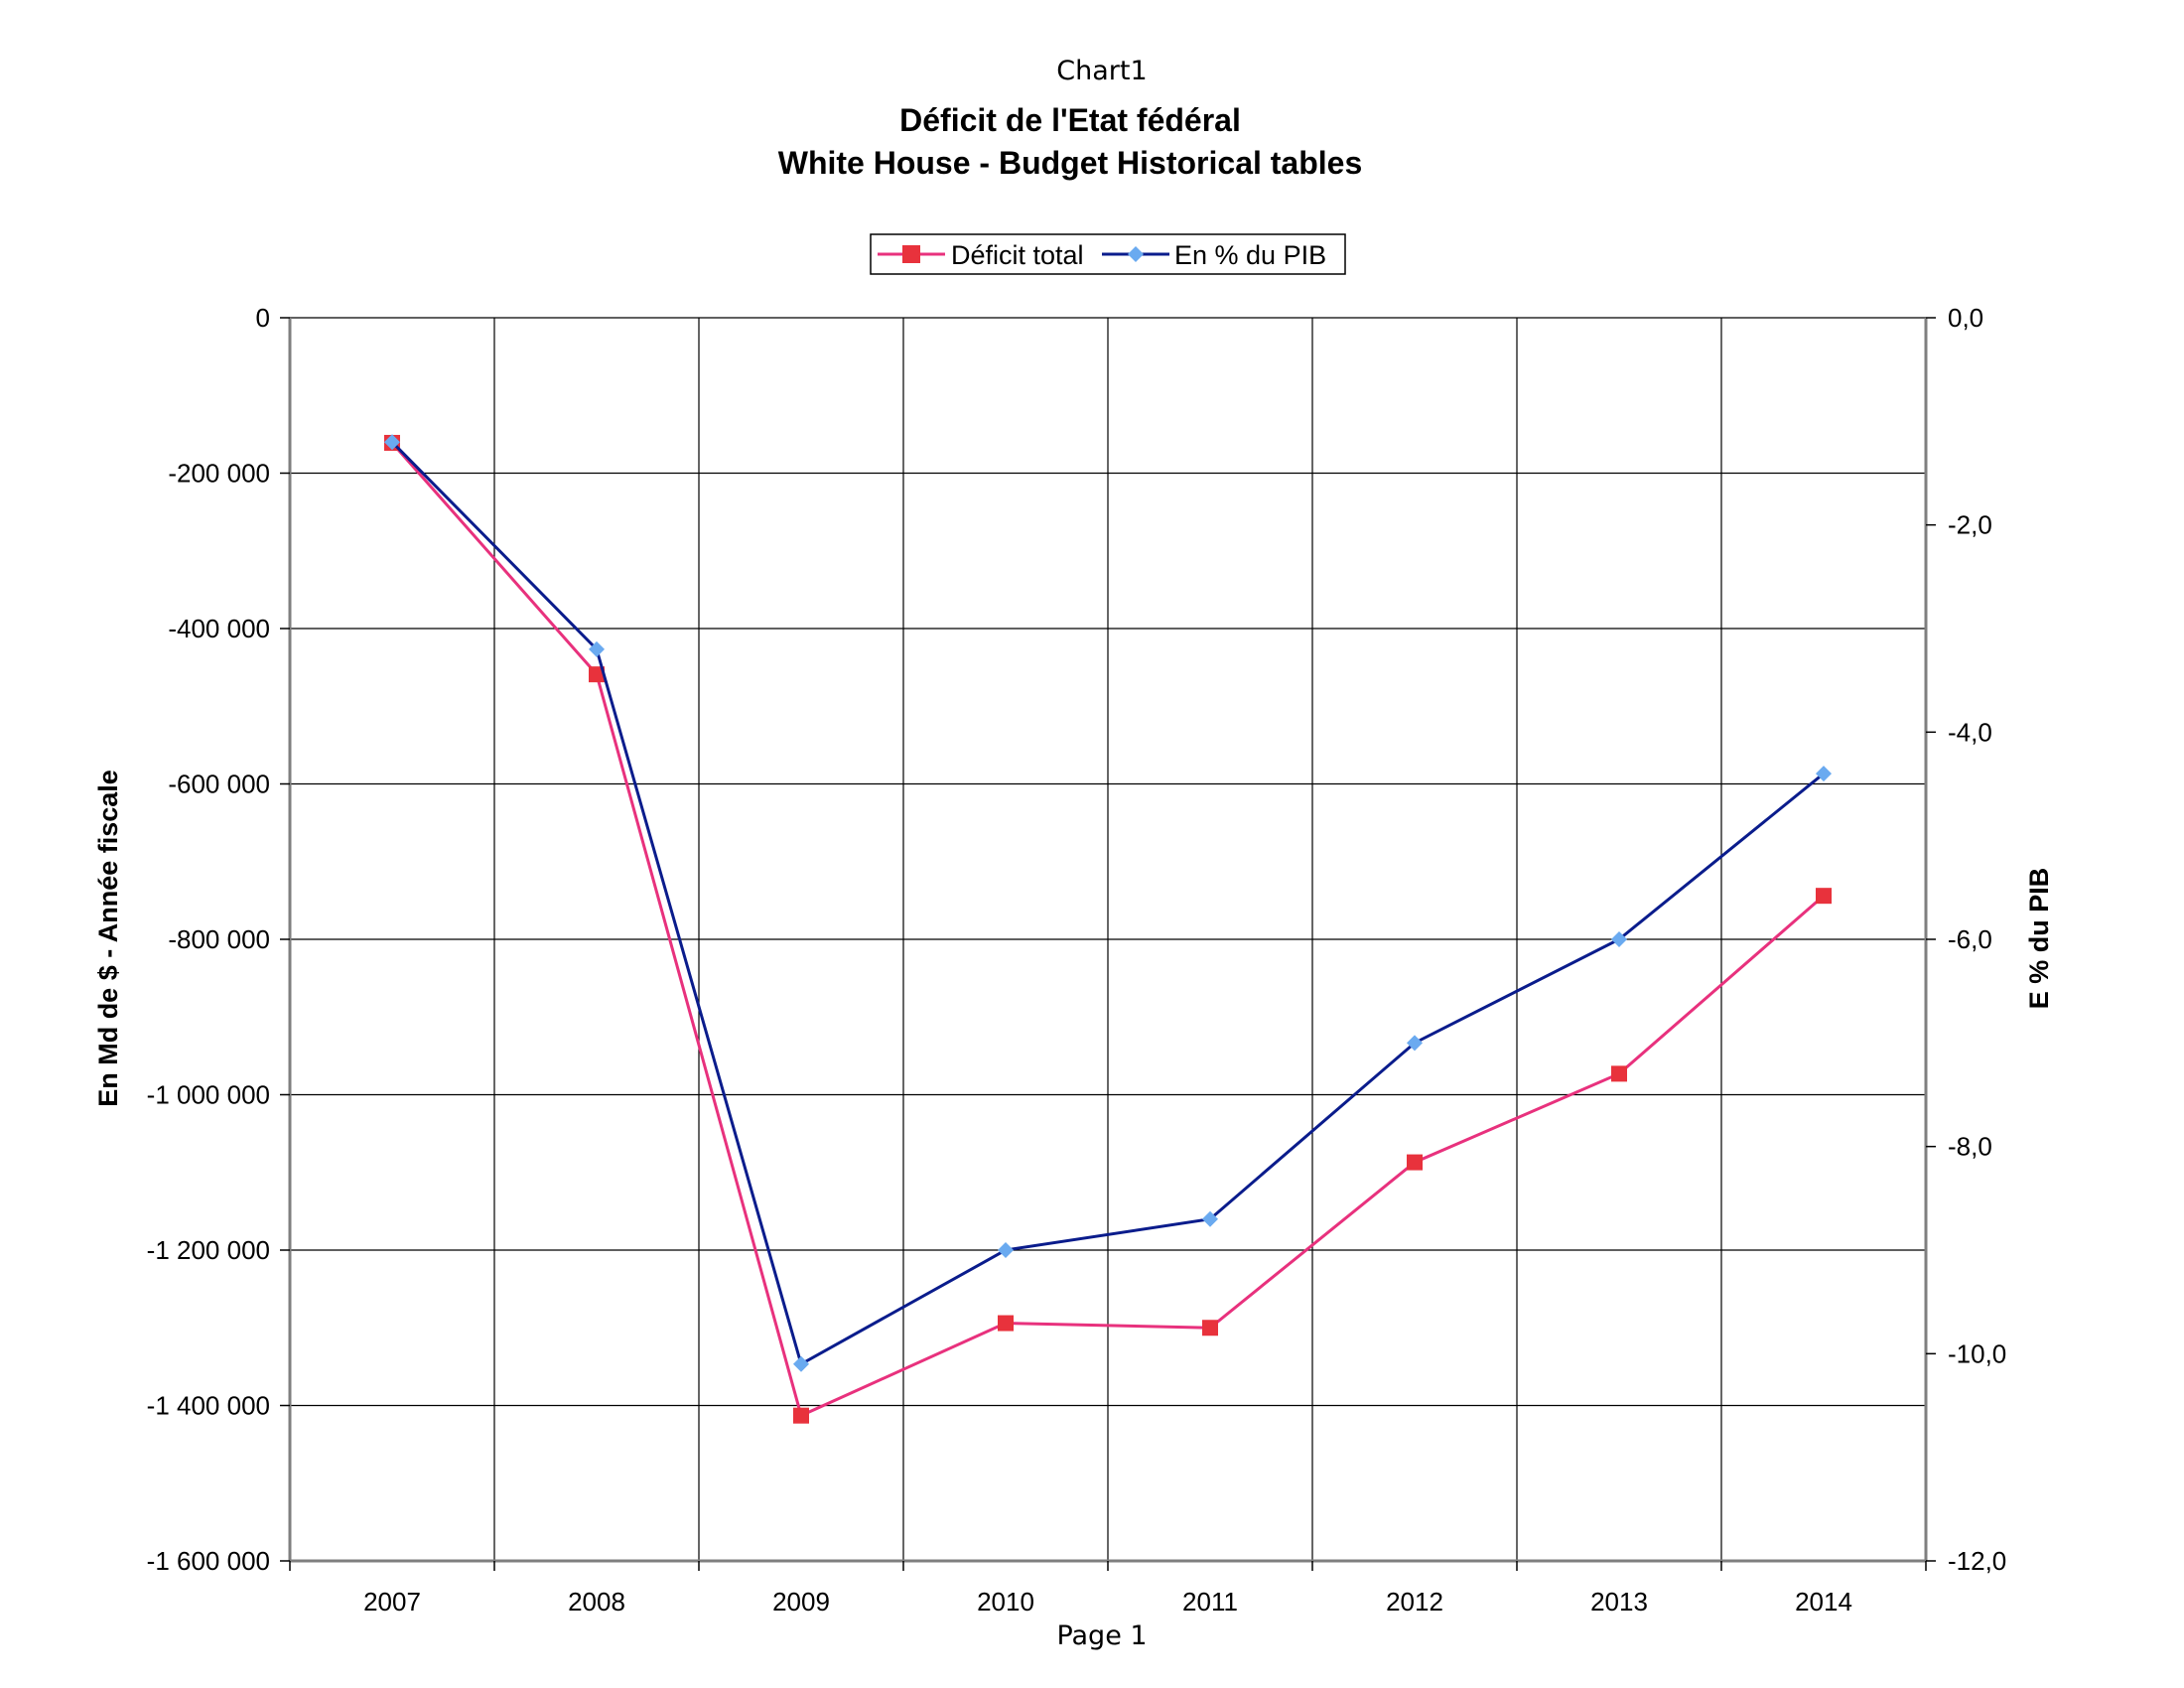 Image resolution: width=2184 pixels, height=1688 pixels. What do you see at coordinates (1101, 1635) in the screenshot?
I see `page-footer: Page 1` at bounding box center [1101, 1635].